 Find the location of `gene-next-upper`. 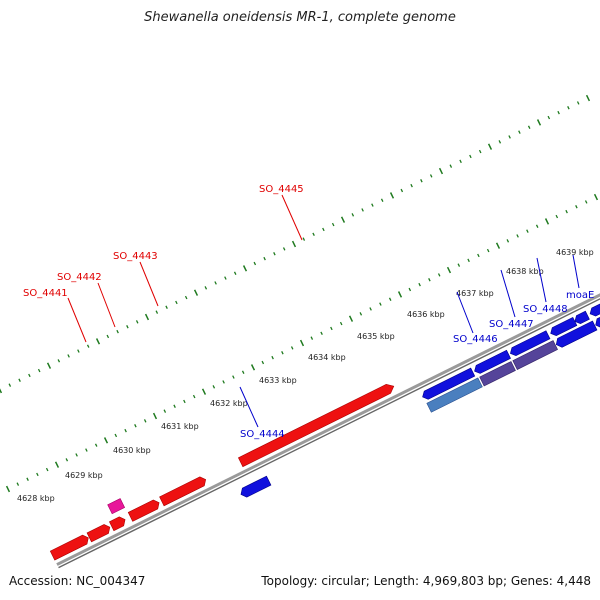

gene-next-upper is located at coordinates (594, 302).